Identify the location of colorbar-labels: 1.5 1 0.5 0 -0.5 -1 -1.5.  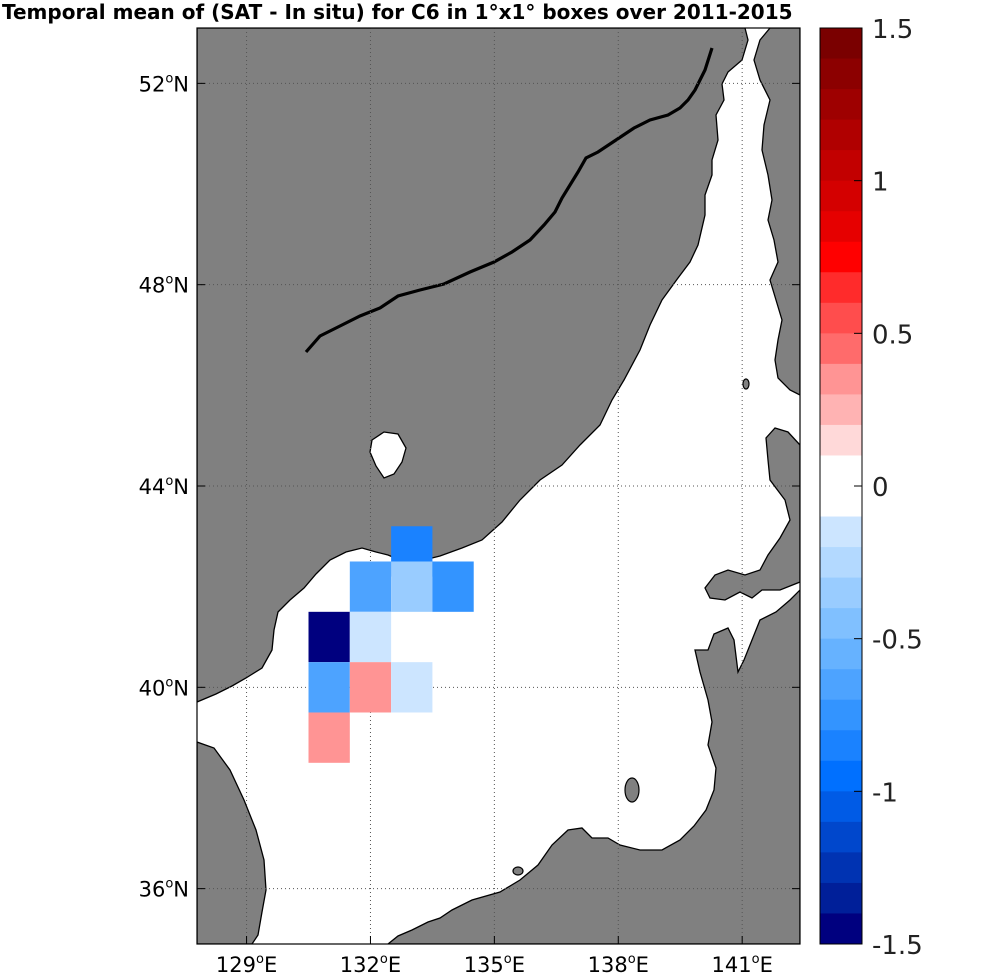
(888, 488).